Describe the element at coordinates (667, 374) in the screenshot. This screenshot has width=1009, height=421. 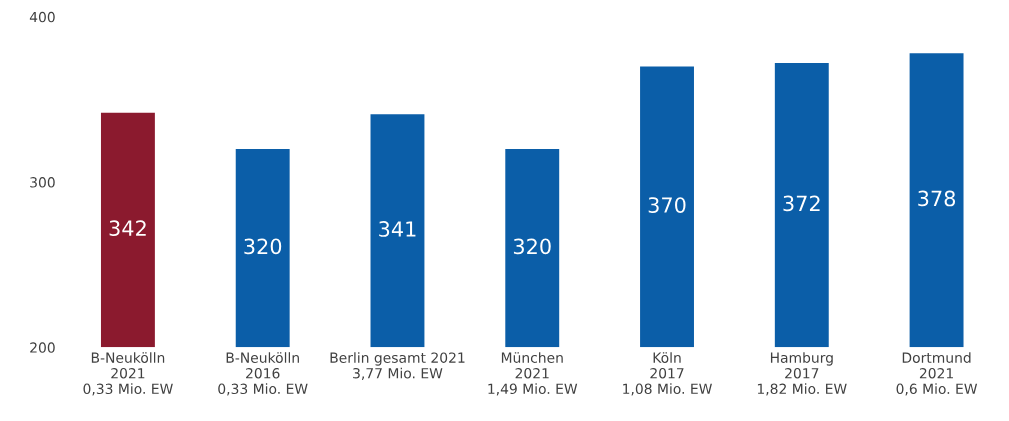
I see `x-tick-label: Köln 2017 1,08 Mio. EW` at that location.